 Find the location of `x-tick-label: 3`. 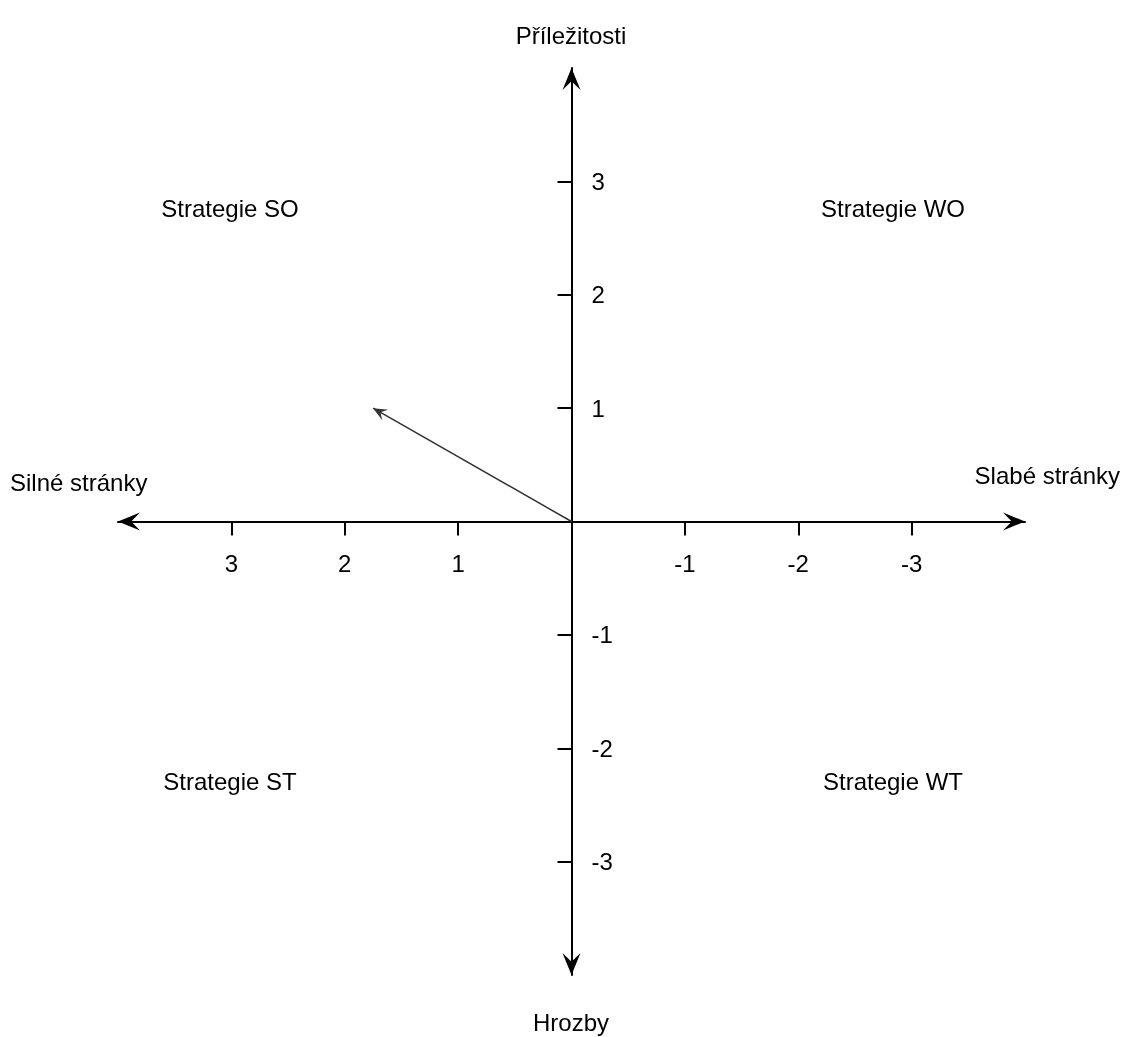

x-tick-label: 3 is located at coordinates (231, 563).